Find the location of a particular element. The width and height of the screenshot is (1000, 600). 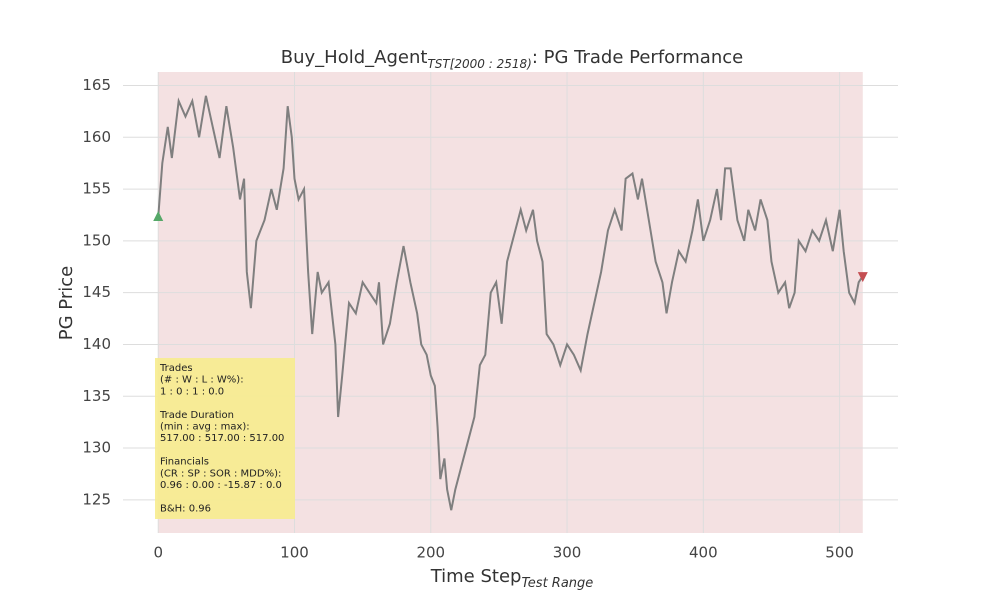

stats-box-bg is located at coordinates (225, 438).